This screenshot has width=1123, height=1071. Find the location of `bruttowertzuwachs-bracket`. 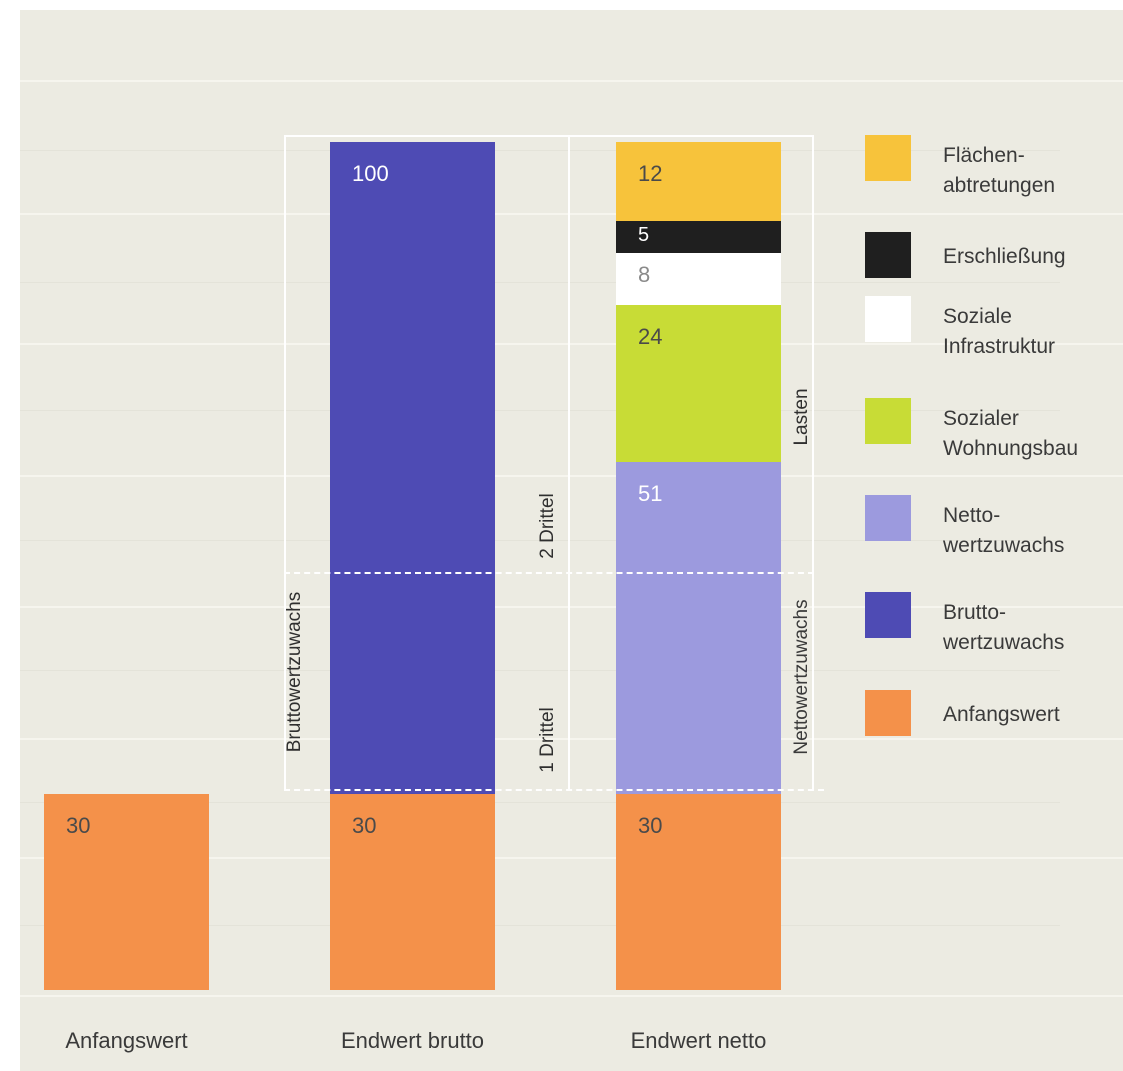

bruttowertzuwachs-bracket is located at coordinates (285, 462).